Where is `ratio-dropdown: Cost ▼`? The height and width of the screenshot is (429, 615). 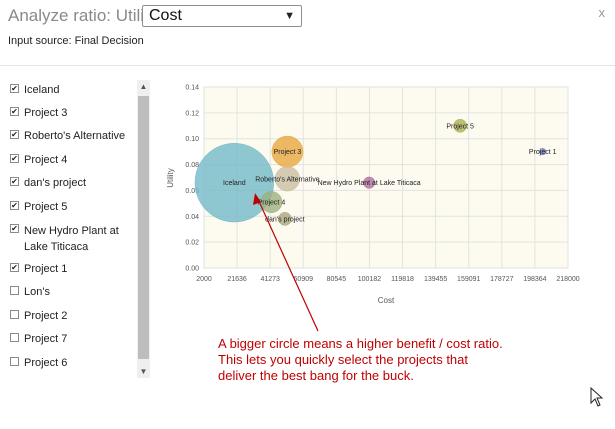 ratio-dropdown: Cost ▼ is located at coordinates (222, 16).